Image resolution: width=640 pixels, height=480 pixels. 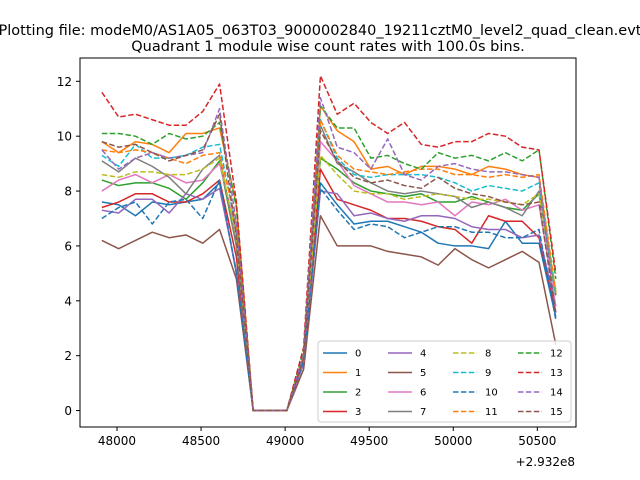 I want to click on y-tick-label: 10, so click(x=64, y=137).